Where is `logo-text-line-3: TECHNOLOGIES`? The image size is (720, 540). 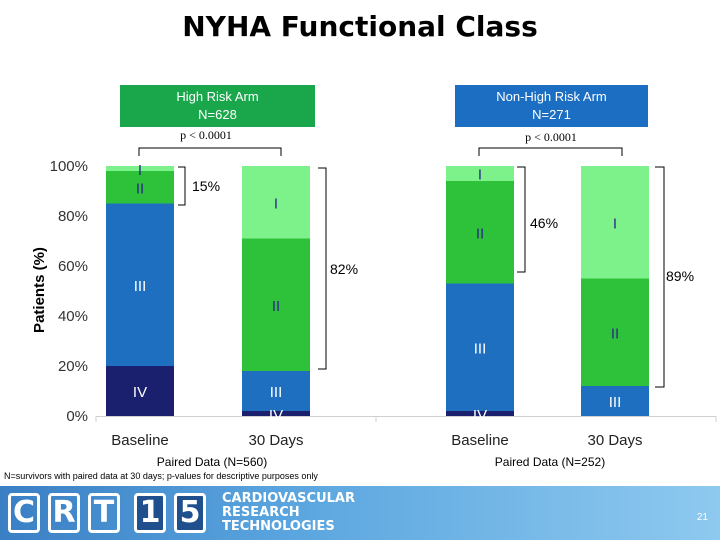 logo-text-line-3: TECHNOLOGIES is located at coordinates (278, 526).